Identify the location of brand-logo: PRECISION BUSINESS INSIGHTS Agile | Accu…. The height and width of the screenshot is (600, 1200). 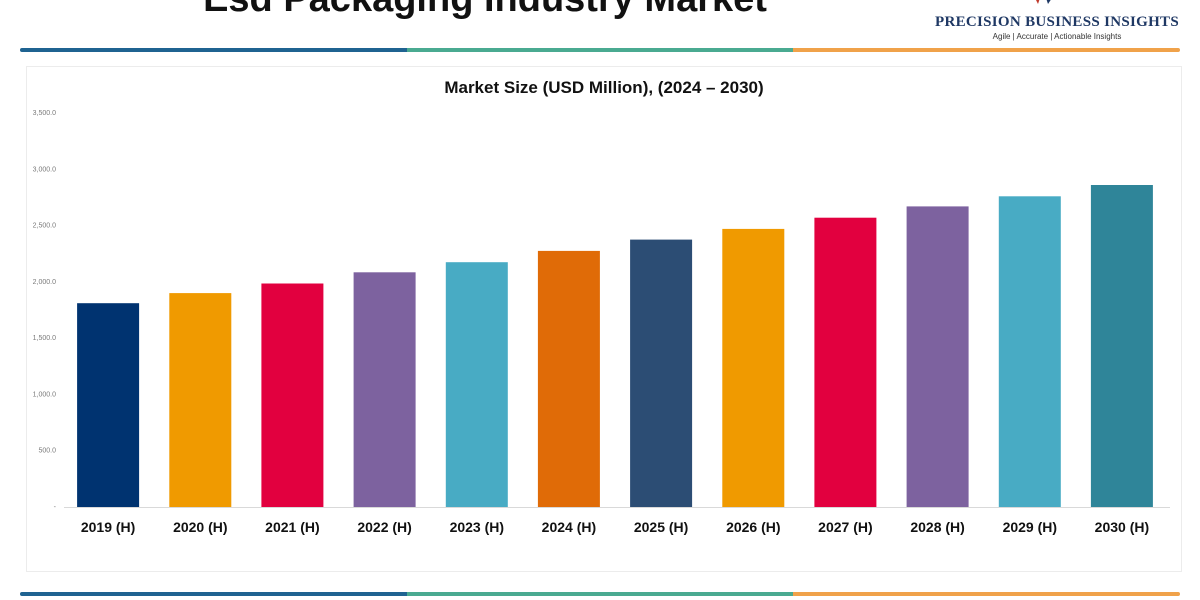
(1057, 20).